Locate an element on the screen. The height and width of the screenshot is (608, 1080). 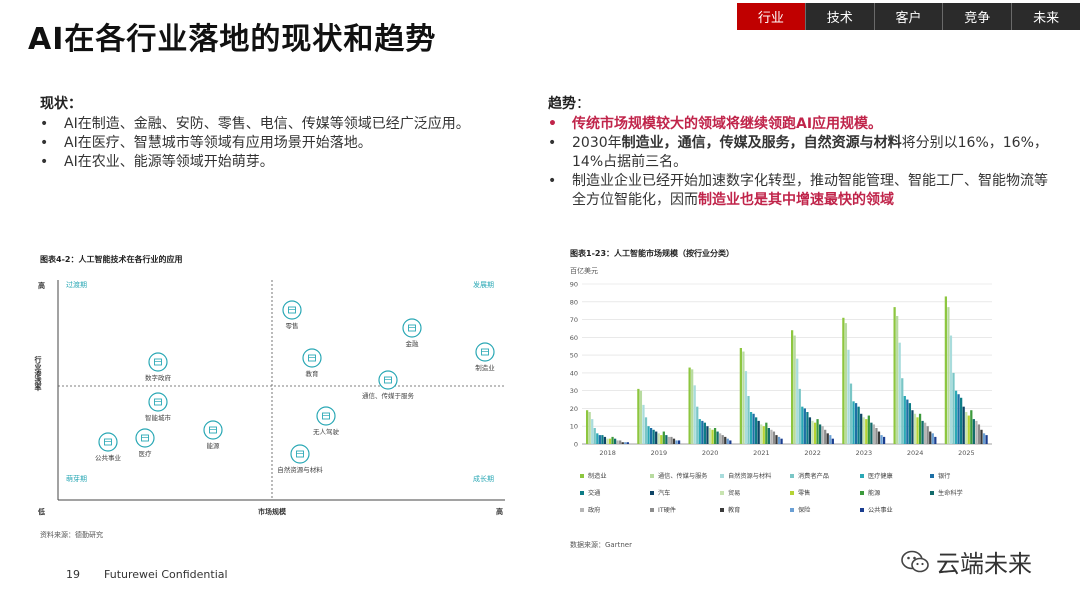
quadrant-item-label: 金融 is located at coordinates (413, 343).